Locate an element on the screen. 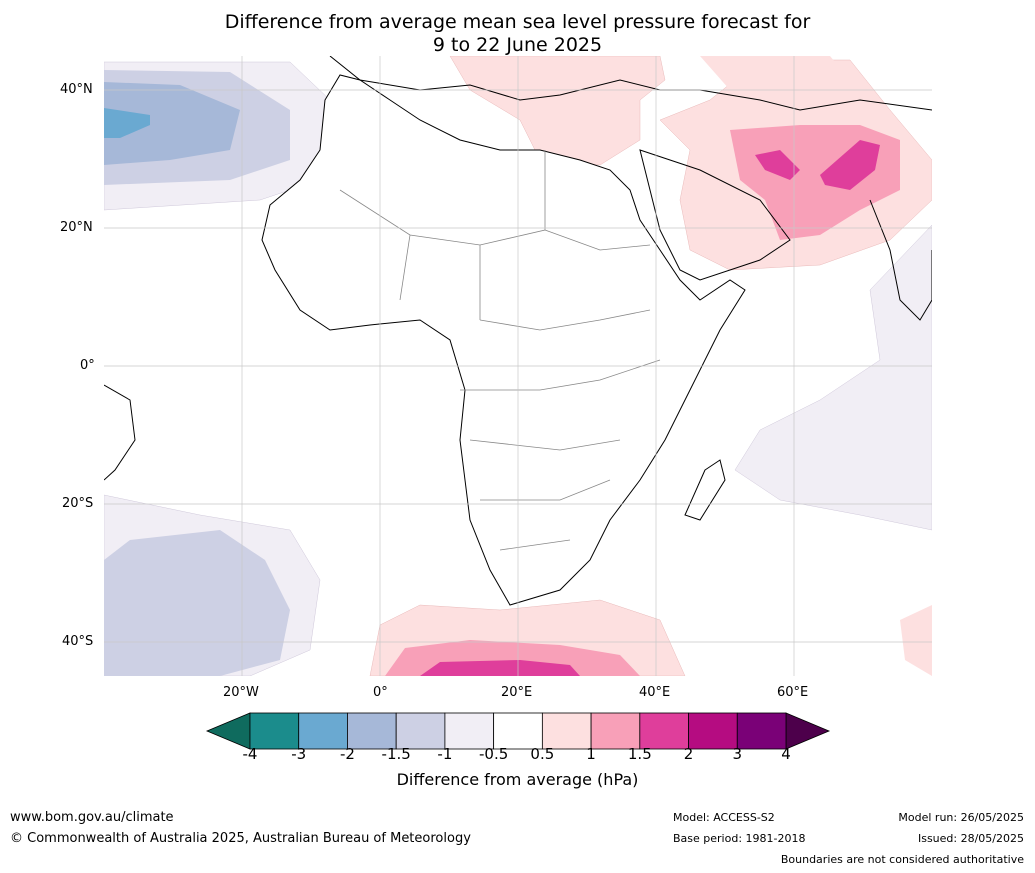  model-run-text: Model run: 26/05/2025 is located at coordinates (961, 817).